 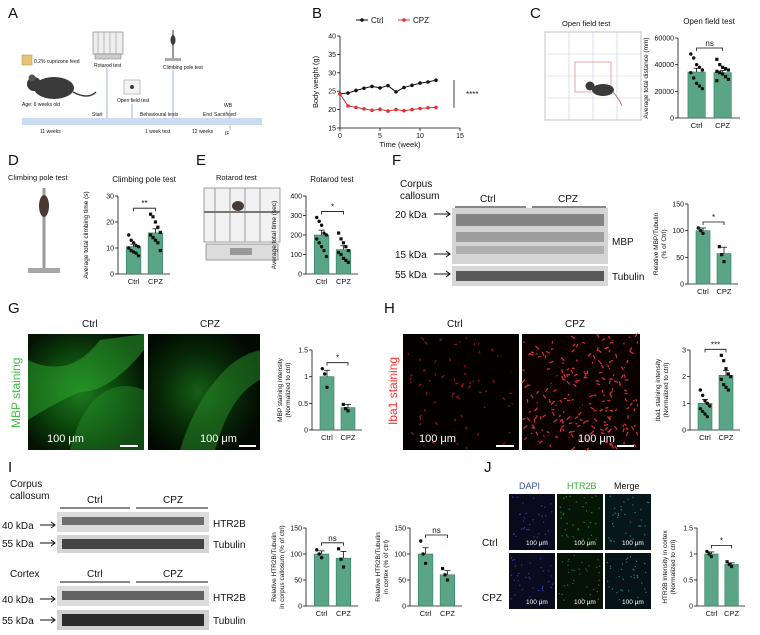 What do you see at coordinates (628, 277) in the screenshot?
I see `f-tubulin-label: Tubulin` at bounding box center [628, 277].